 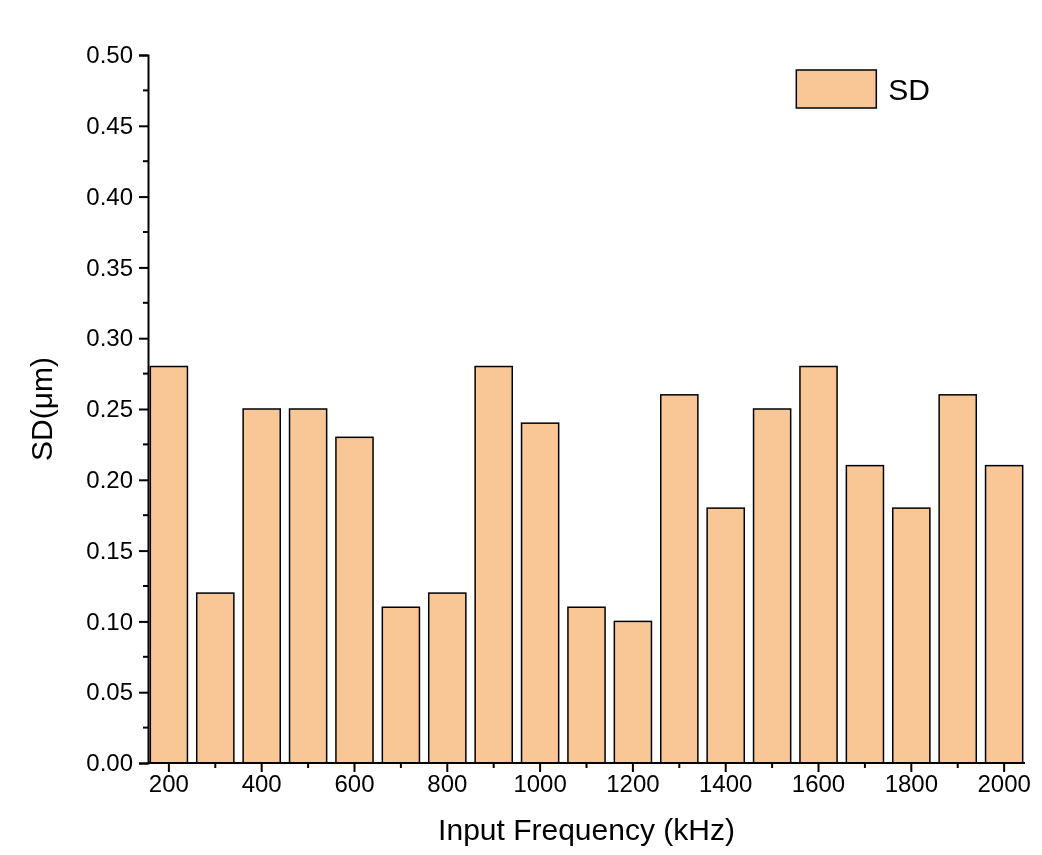 What do you see at coordinates (109, 550) in the screenshot?
I see `y-tick-label: 0.15` at bounding box center [109, 550].